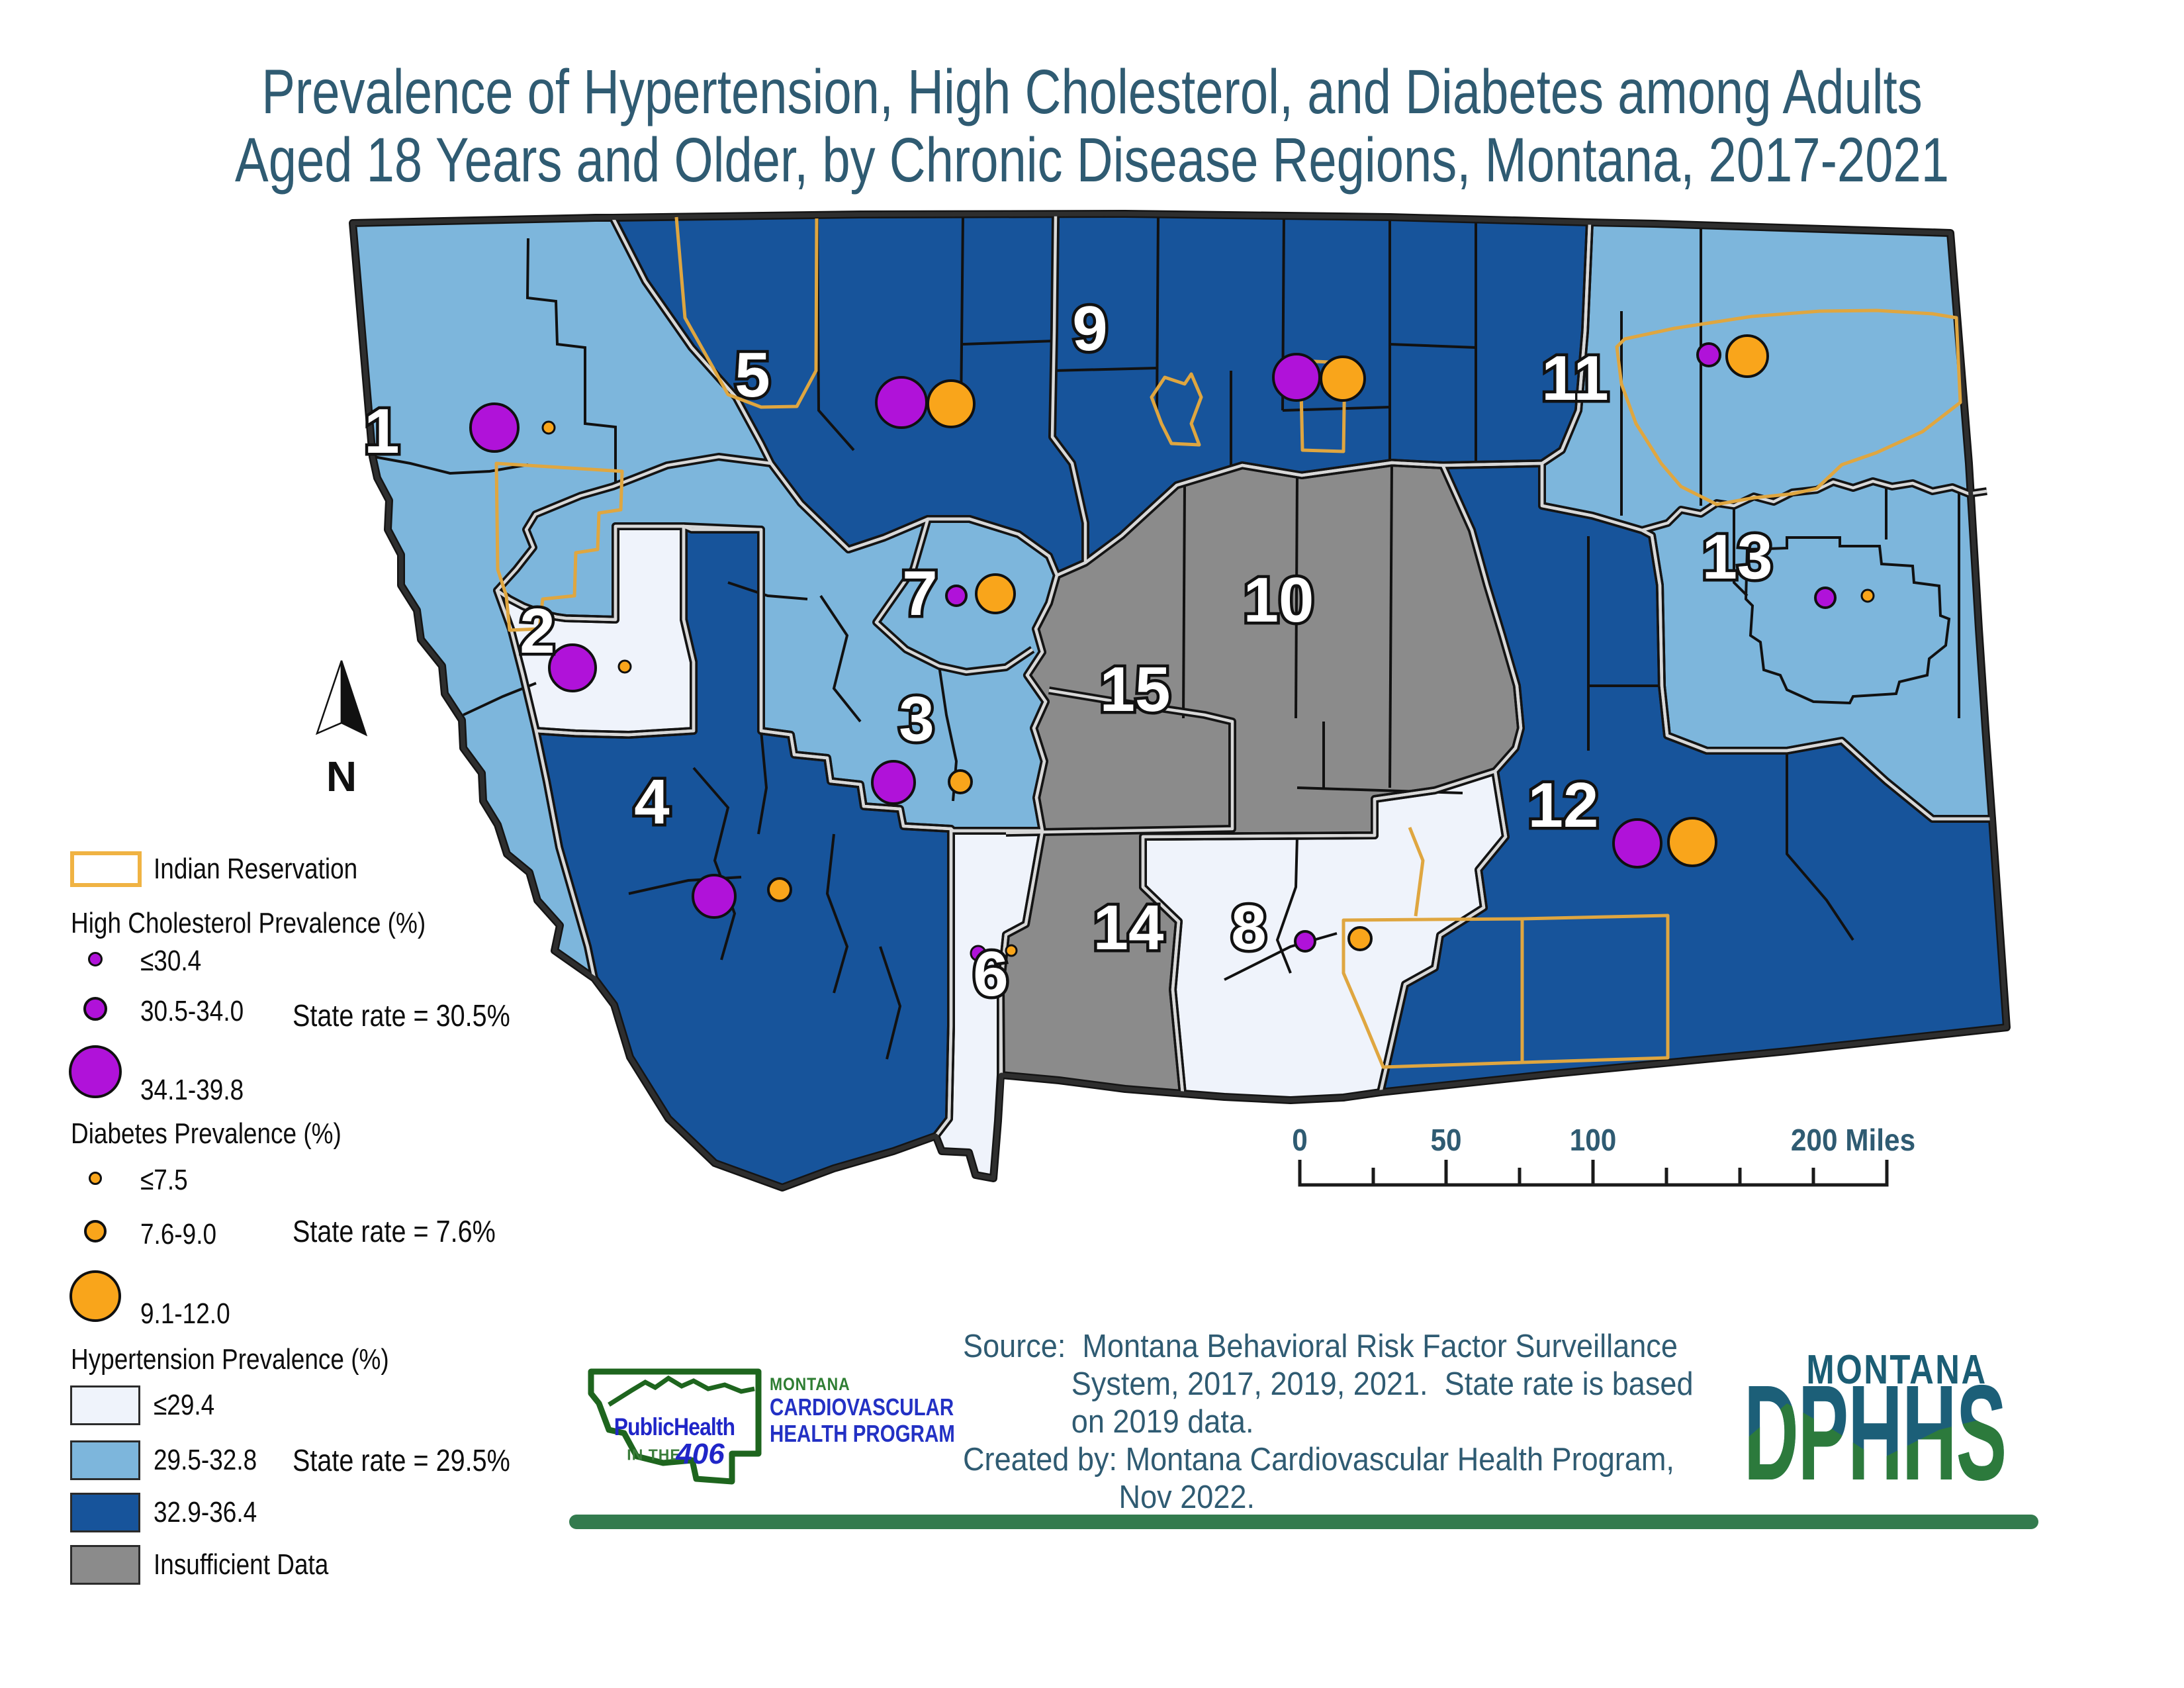 The height and width of the screenshot is (1688, 2184). I want to click on dphhs-montana-text: MONTANA, so click(1897, 1370).